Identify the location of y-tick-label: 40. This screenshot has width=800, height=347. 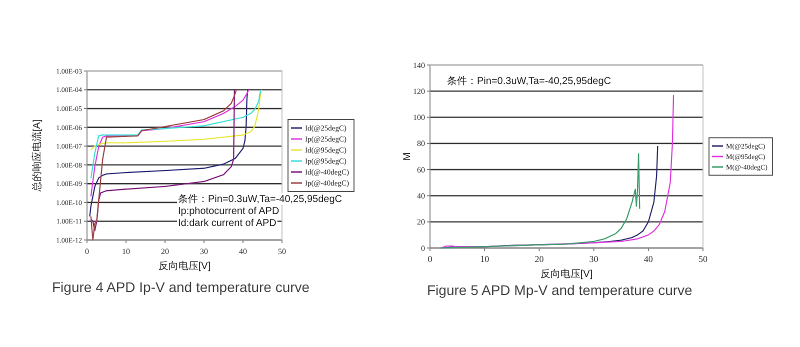
(421, 196).